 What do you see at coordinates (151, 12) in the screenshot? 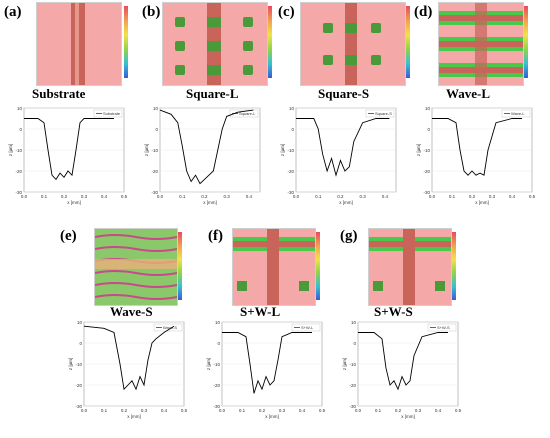
I see `panel-letter-b: (b)` at bounding box center [151, 12].